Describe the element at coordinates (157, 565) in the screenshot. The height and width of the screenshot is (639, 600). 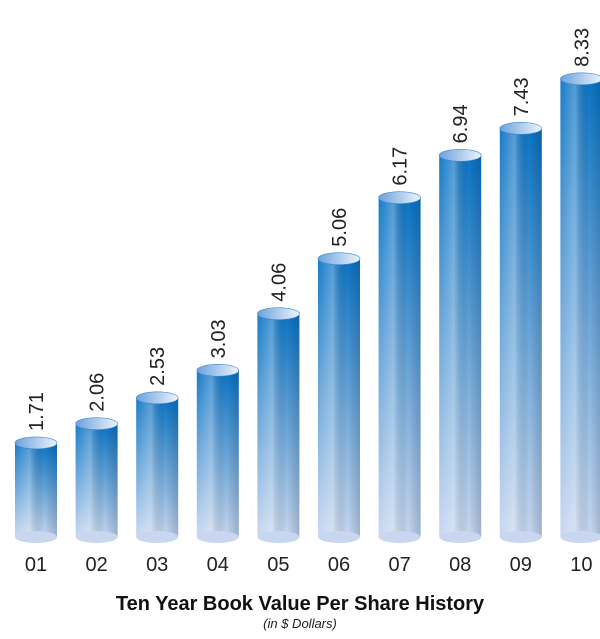
I see `x-tick-label: 03` at that location.